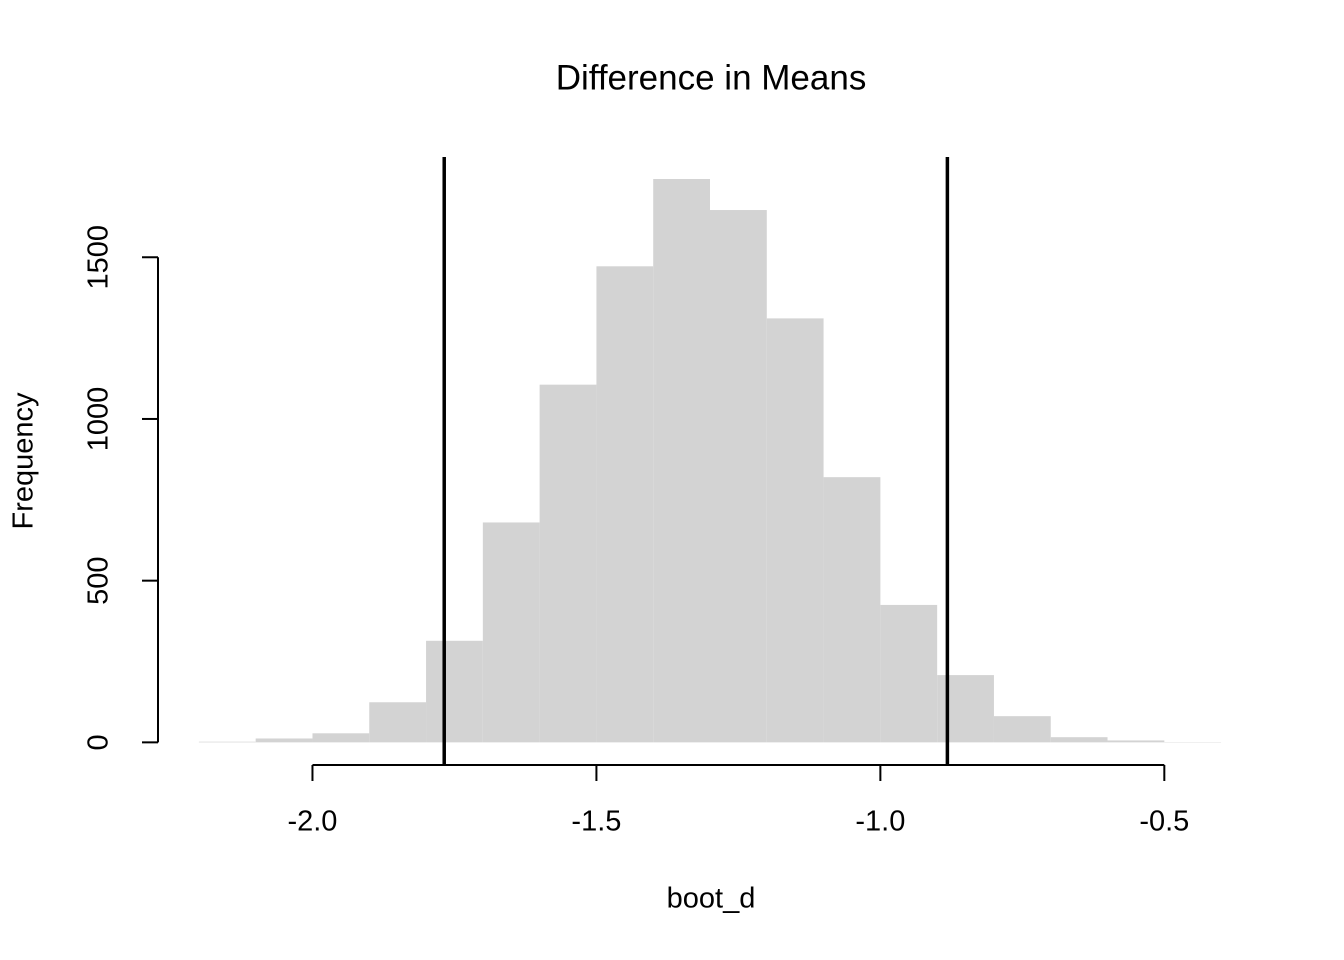  Describe the element at coordinates (24, 461) in the screenshot. I see `y-axis-label: Frequency` at that location.